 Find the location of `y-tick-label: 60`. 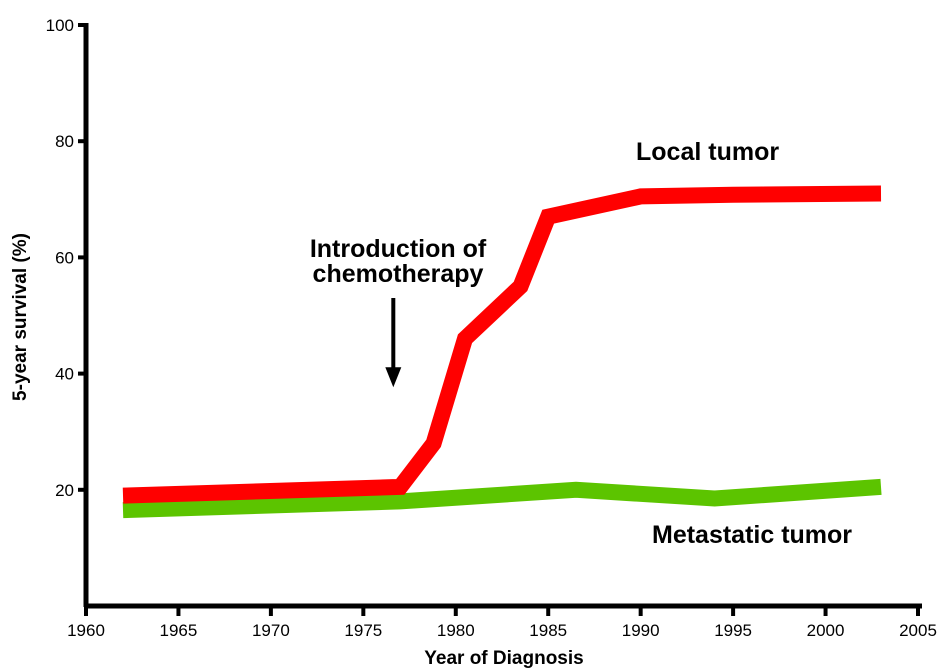

y-tick-label: 60 is located at coordinates (64, 257).